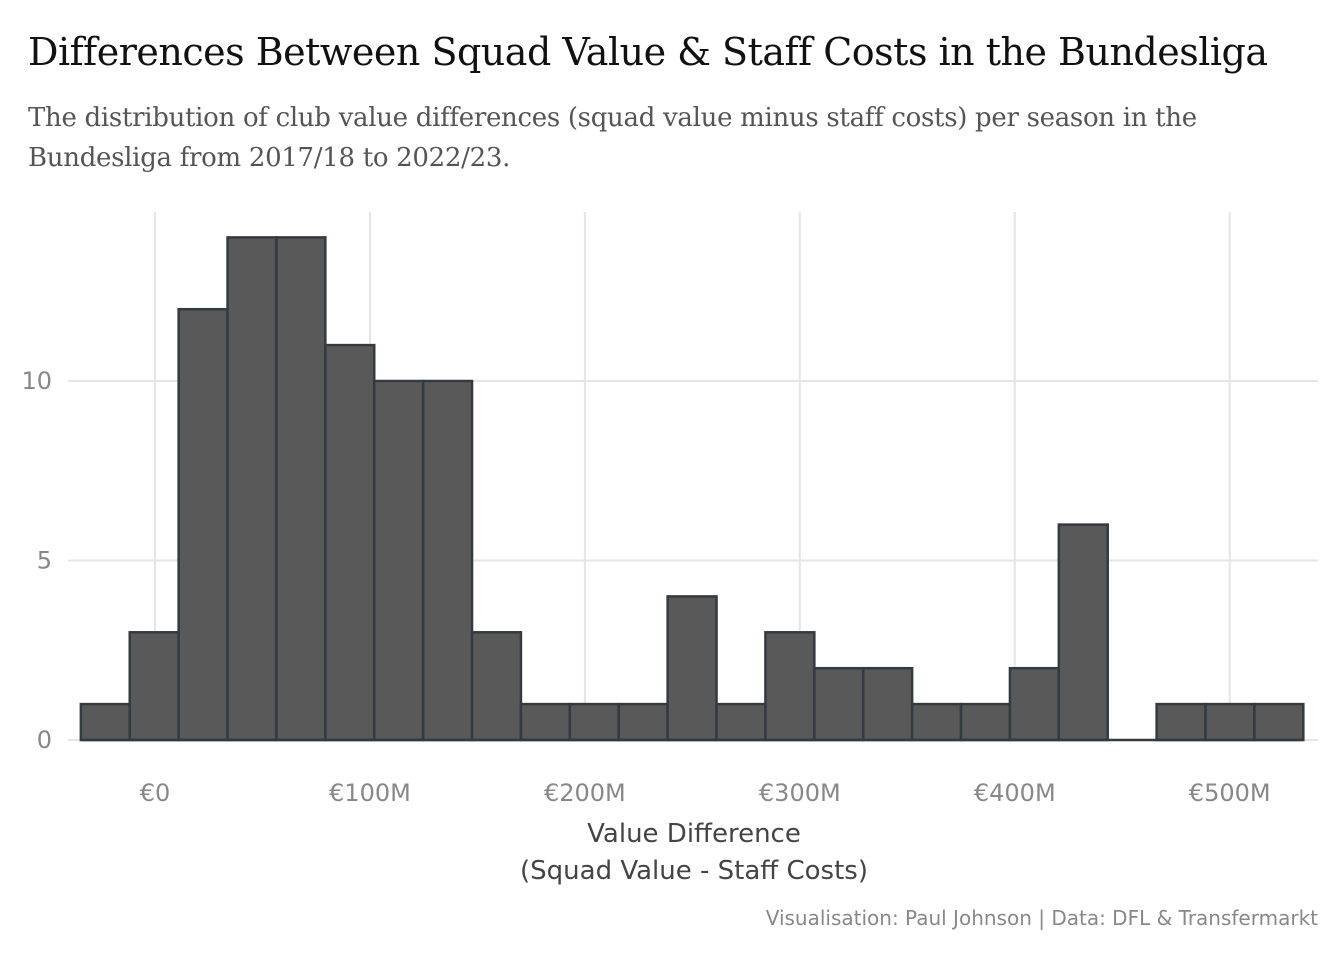 This screenshot has height=960, width=1344. What do you see at coordinates (44, 561) in the screenshot?
I see `y-tick-label: 5` at bounding box center [44, 561].